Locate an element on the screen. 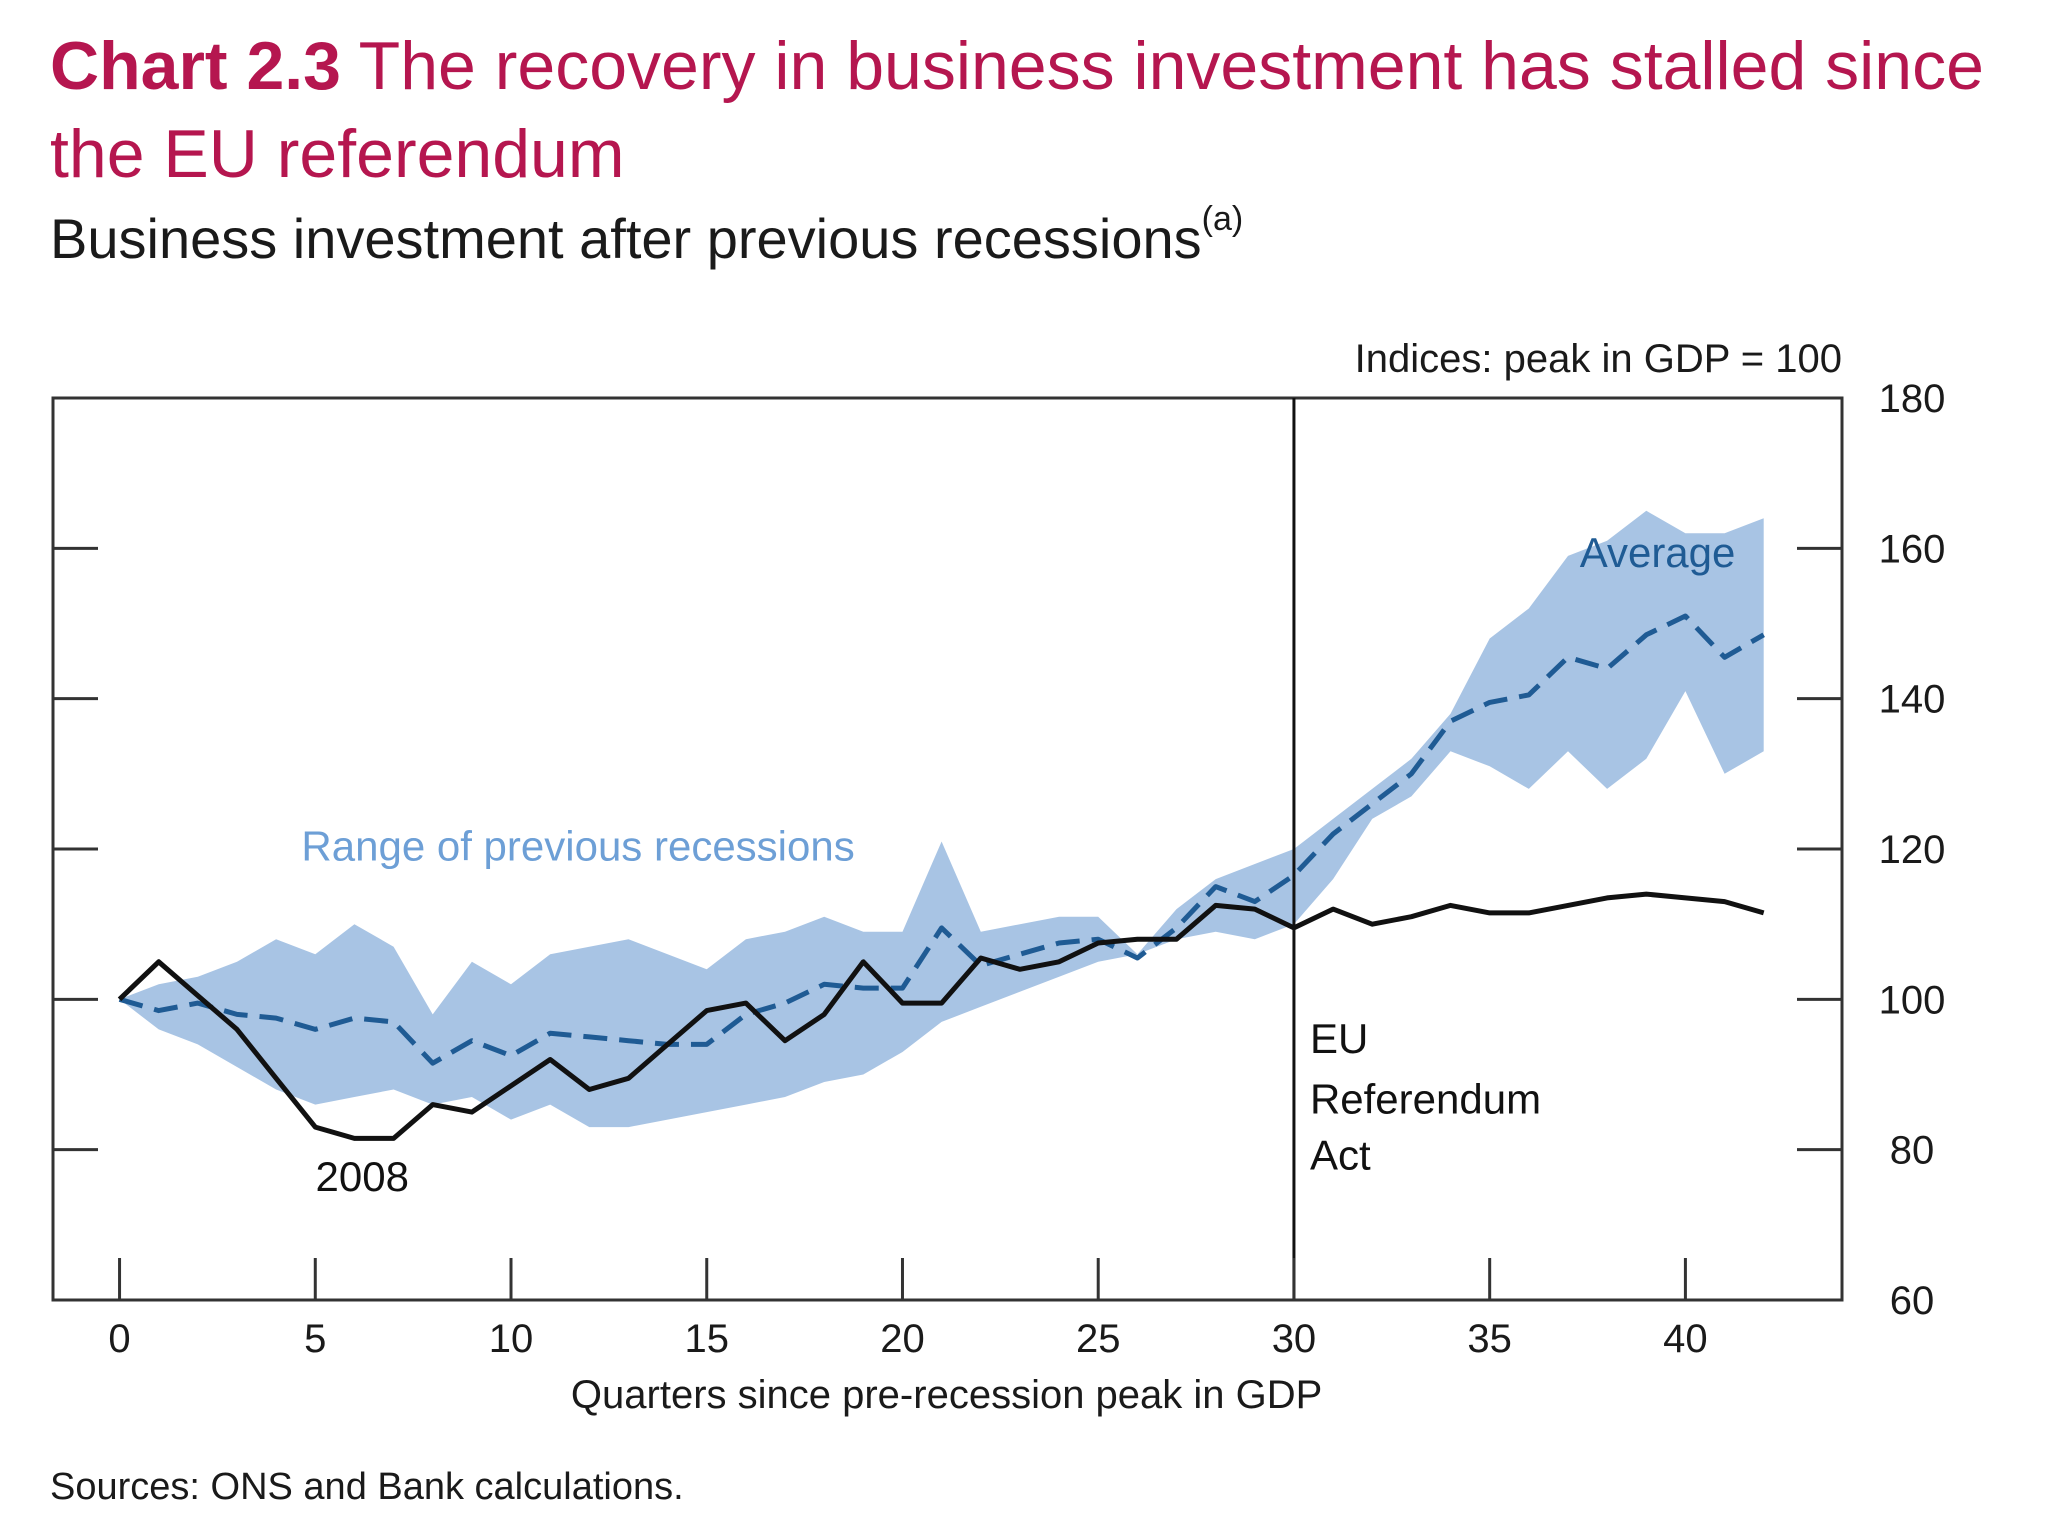 The width and height of the screenshot is (2048, 1536). series-2008-line is located at coordinates (941, 1016).